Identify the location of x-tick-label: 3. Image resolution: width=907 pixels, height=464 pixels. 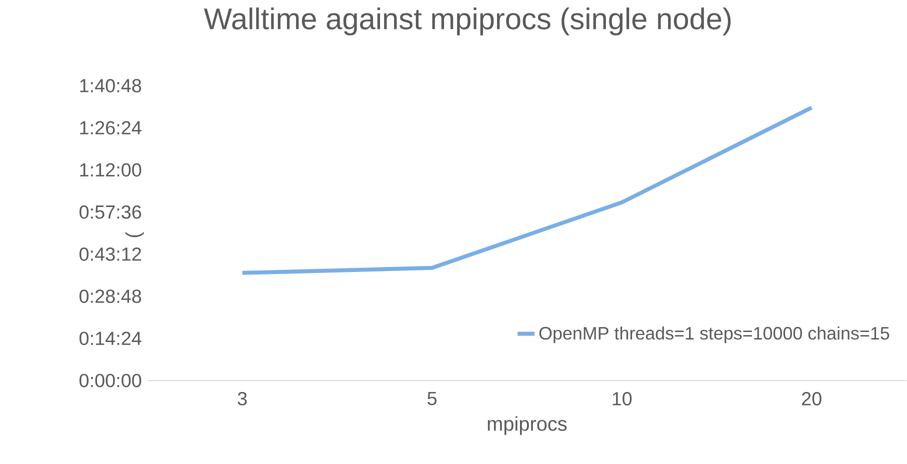
(242, 399).